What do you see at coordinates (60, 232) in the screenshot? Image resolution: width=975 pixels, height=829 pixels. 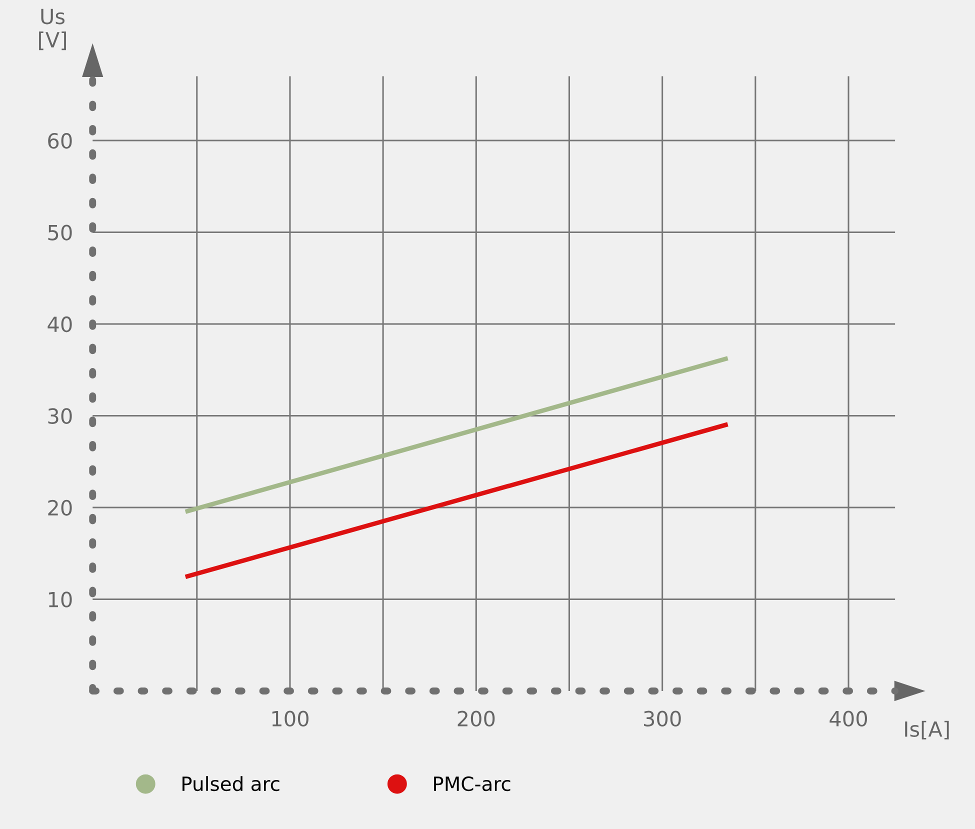 I see `y-tick-label: 50` at bounding box center [60, 232].